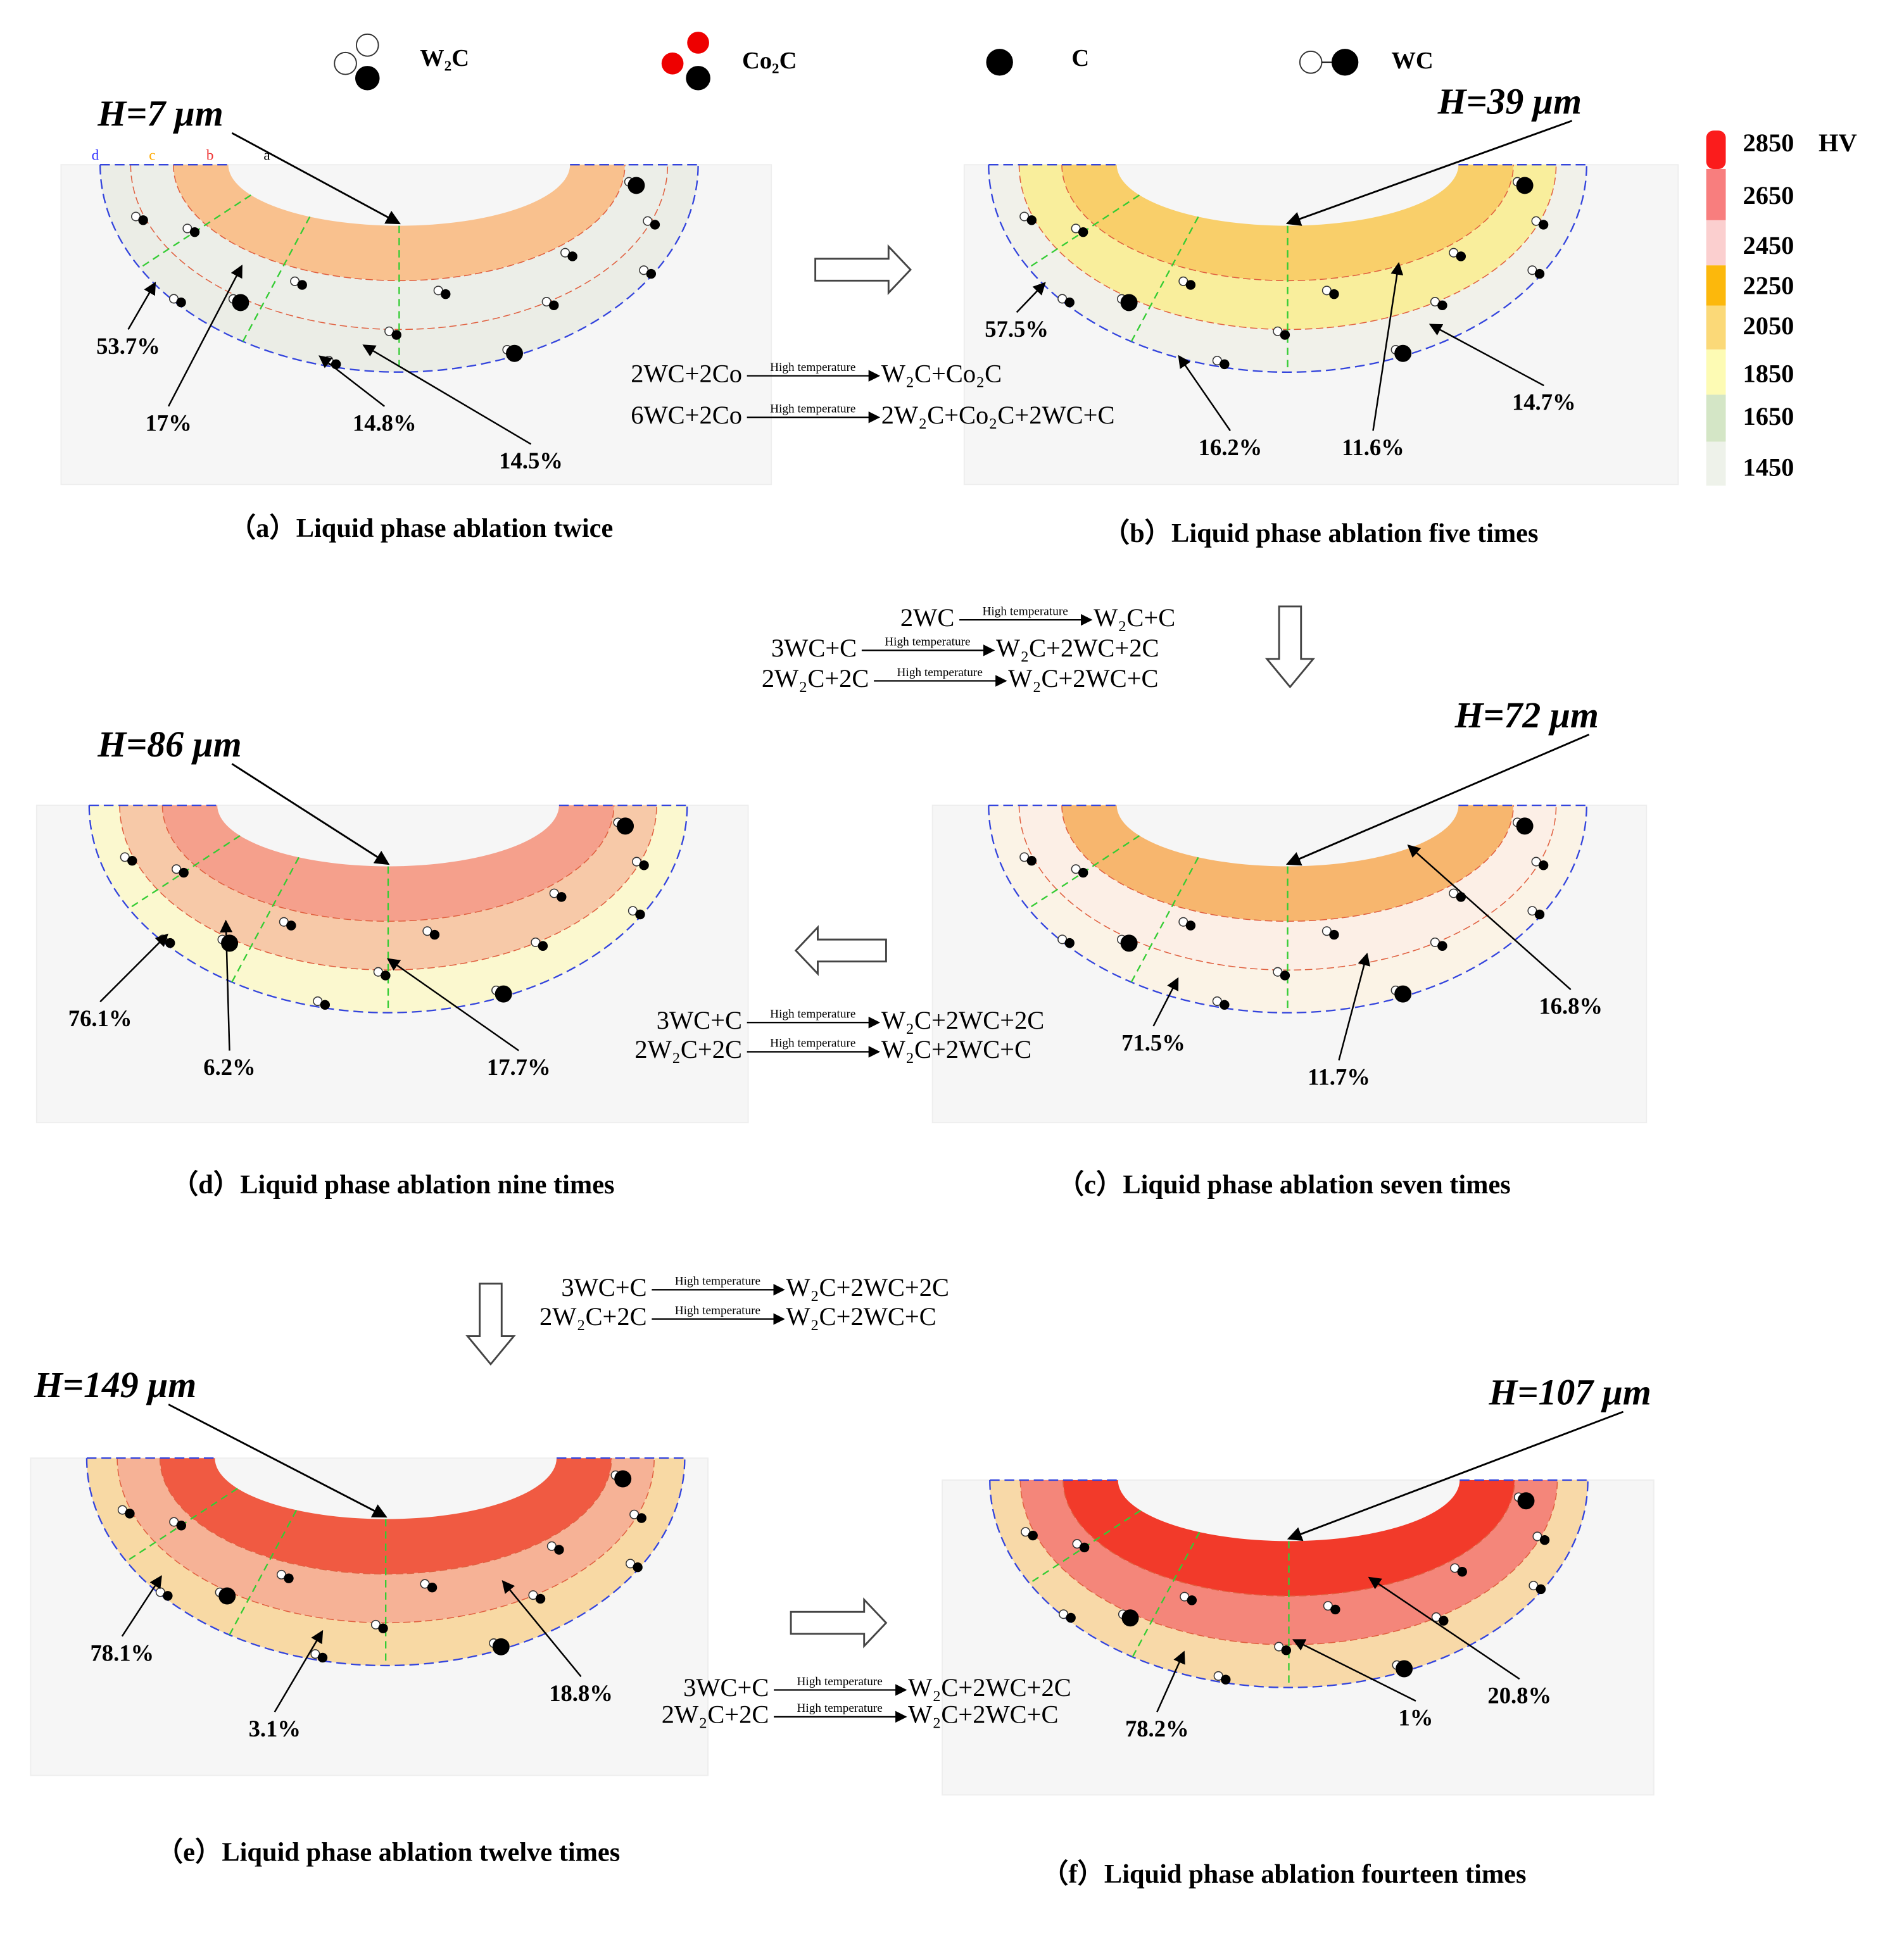  What do you see at coordinates (593, 1316) in the screenshot?
I see `reaction-reactants: 2W₂C+2C` at bounding box center [593, 1316].